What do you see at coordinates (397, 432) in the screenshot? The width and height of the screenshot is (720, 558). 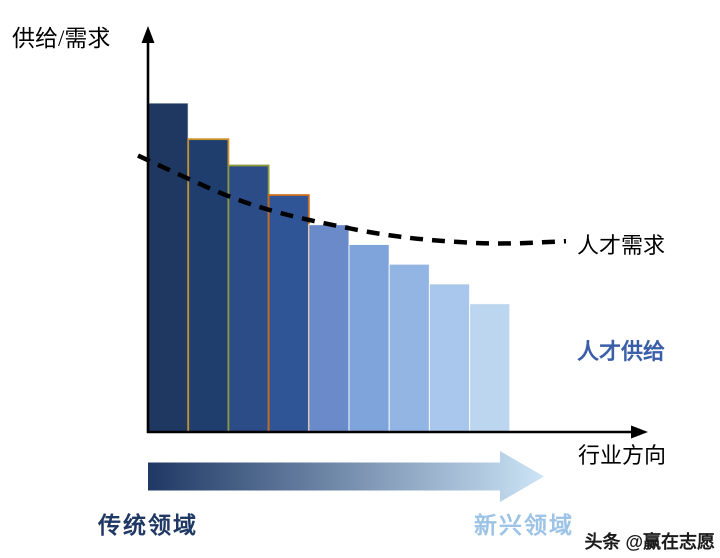 I see `x-axis` at bounding box center [397, 432].